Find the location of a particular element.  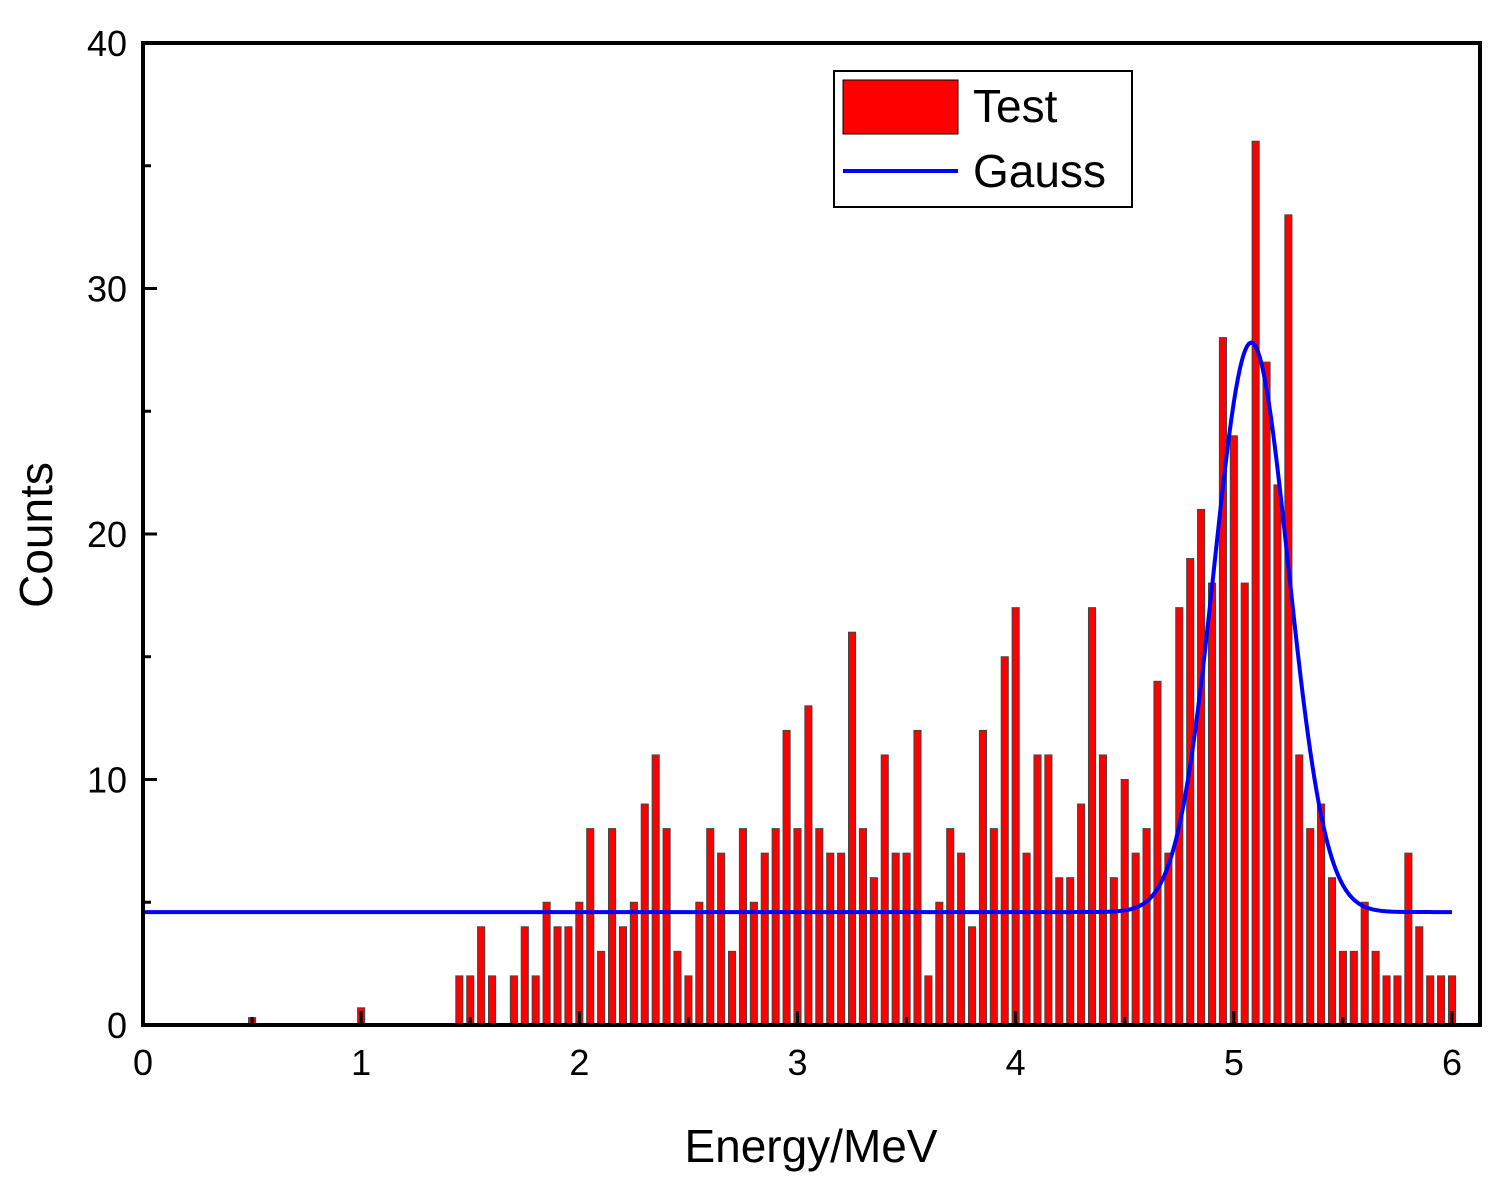

legend-label-gauss: Gauss is located at coordinates (1039, 171).